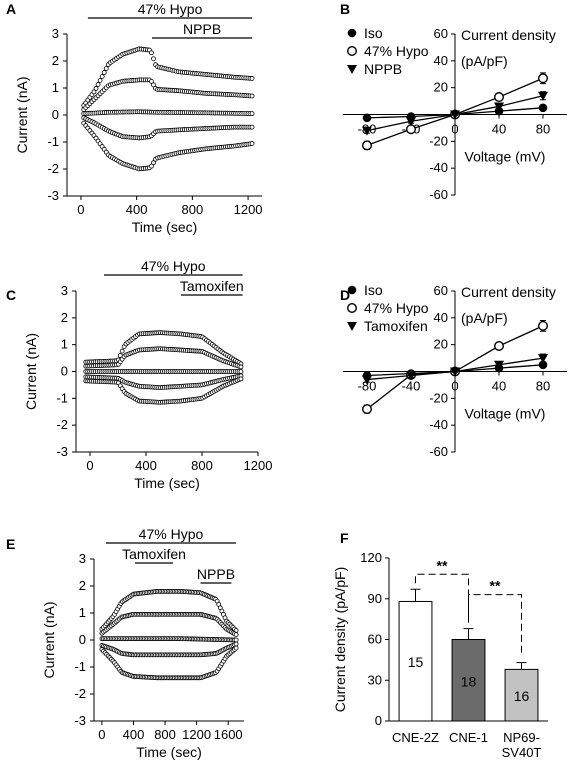 The width and height of the screenshot is (578, 765). What do you see at coordinates (375, 598) in the screenshot?
I see `y-tick-label: 90` at bounding box center [375, 598].